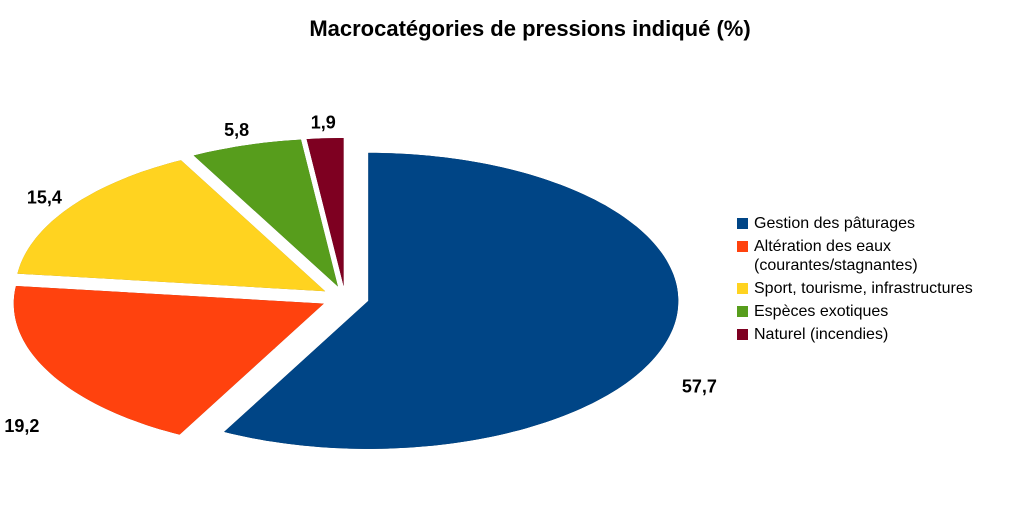  I want to click on legend-item: Gestion des pâturages, so click(886, 223).